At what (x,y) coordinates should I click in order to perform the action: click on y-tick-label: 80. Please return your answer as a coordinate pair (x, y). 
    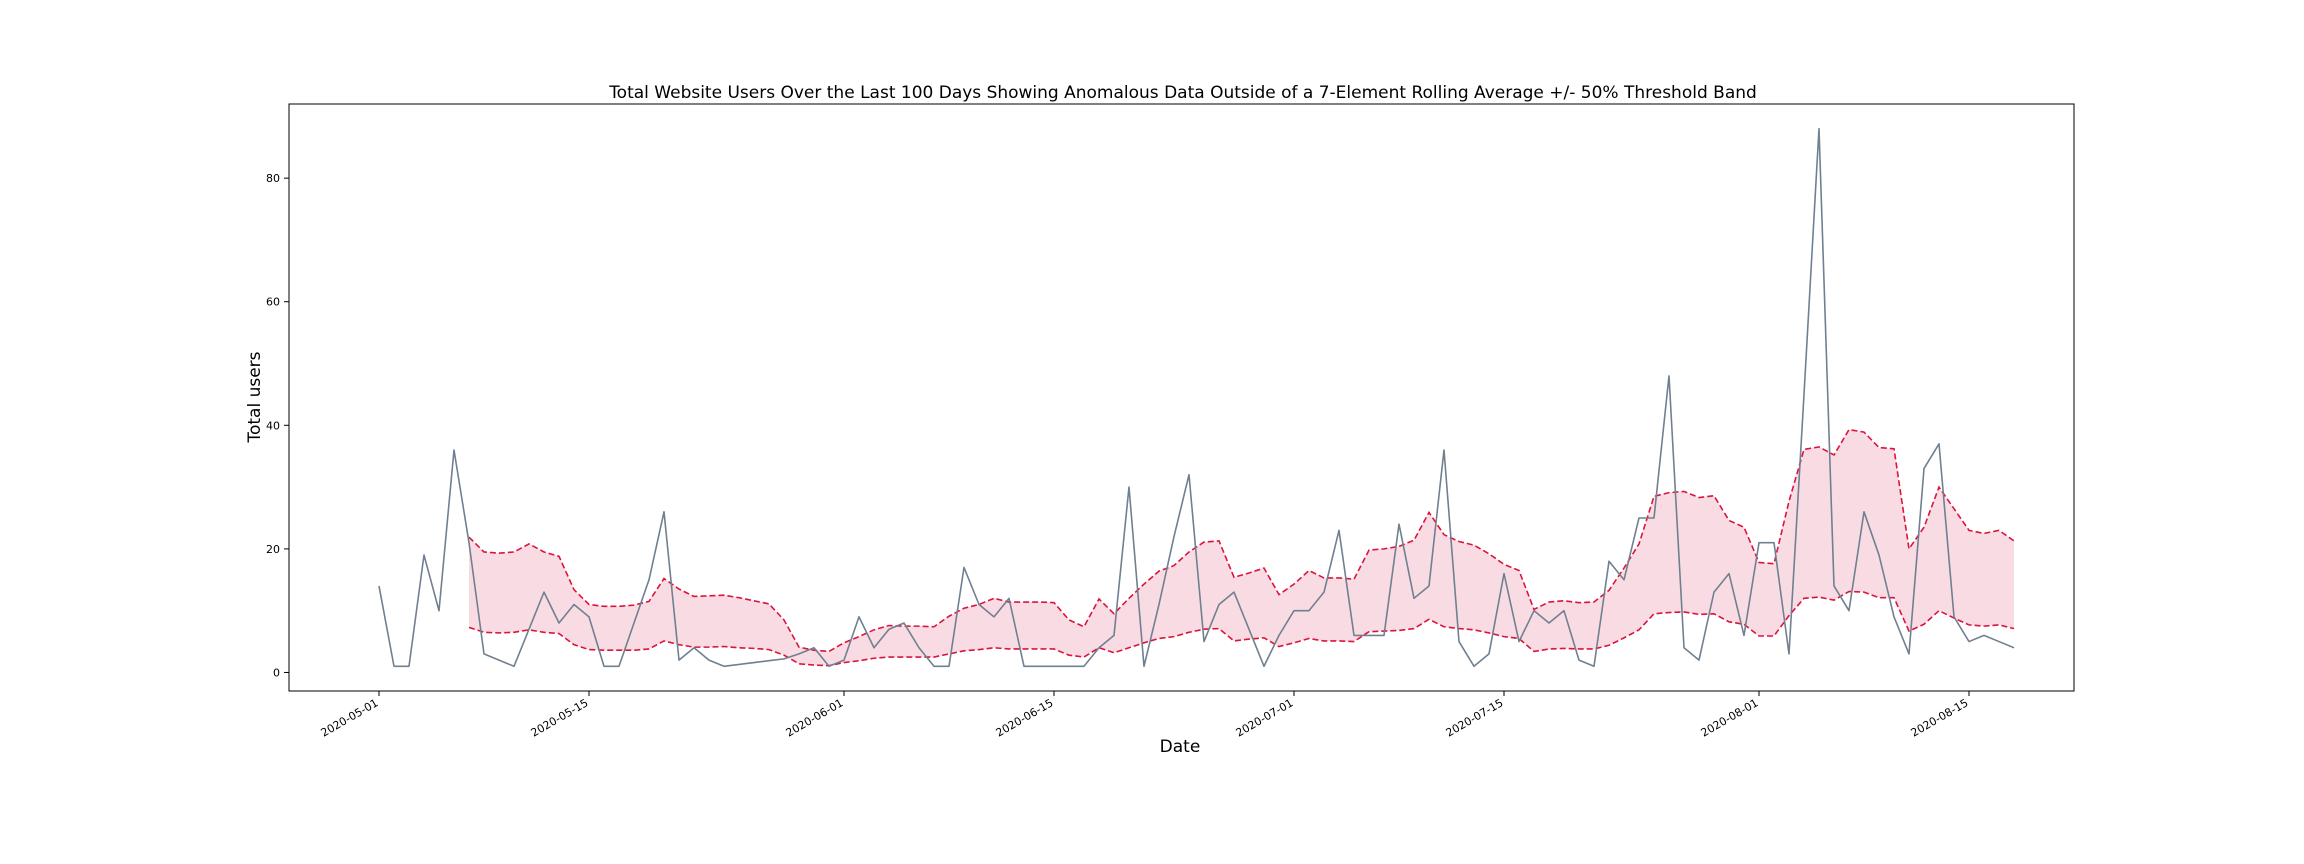
    Looking at the image, I should click on (273, 178).